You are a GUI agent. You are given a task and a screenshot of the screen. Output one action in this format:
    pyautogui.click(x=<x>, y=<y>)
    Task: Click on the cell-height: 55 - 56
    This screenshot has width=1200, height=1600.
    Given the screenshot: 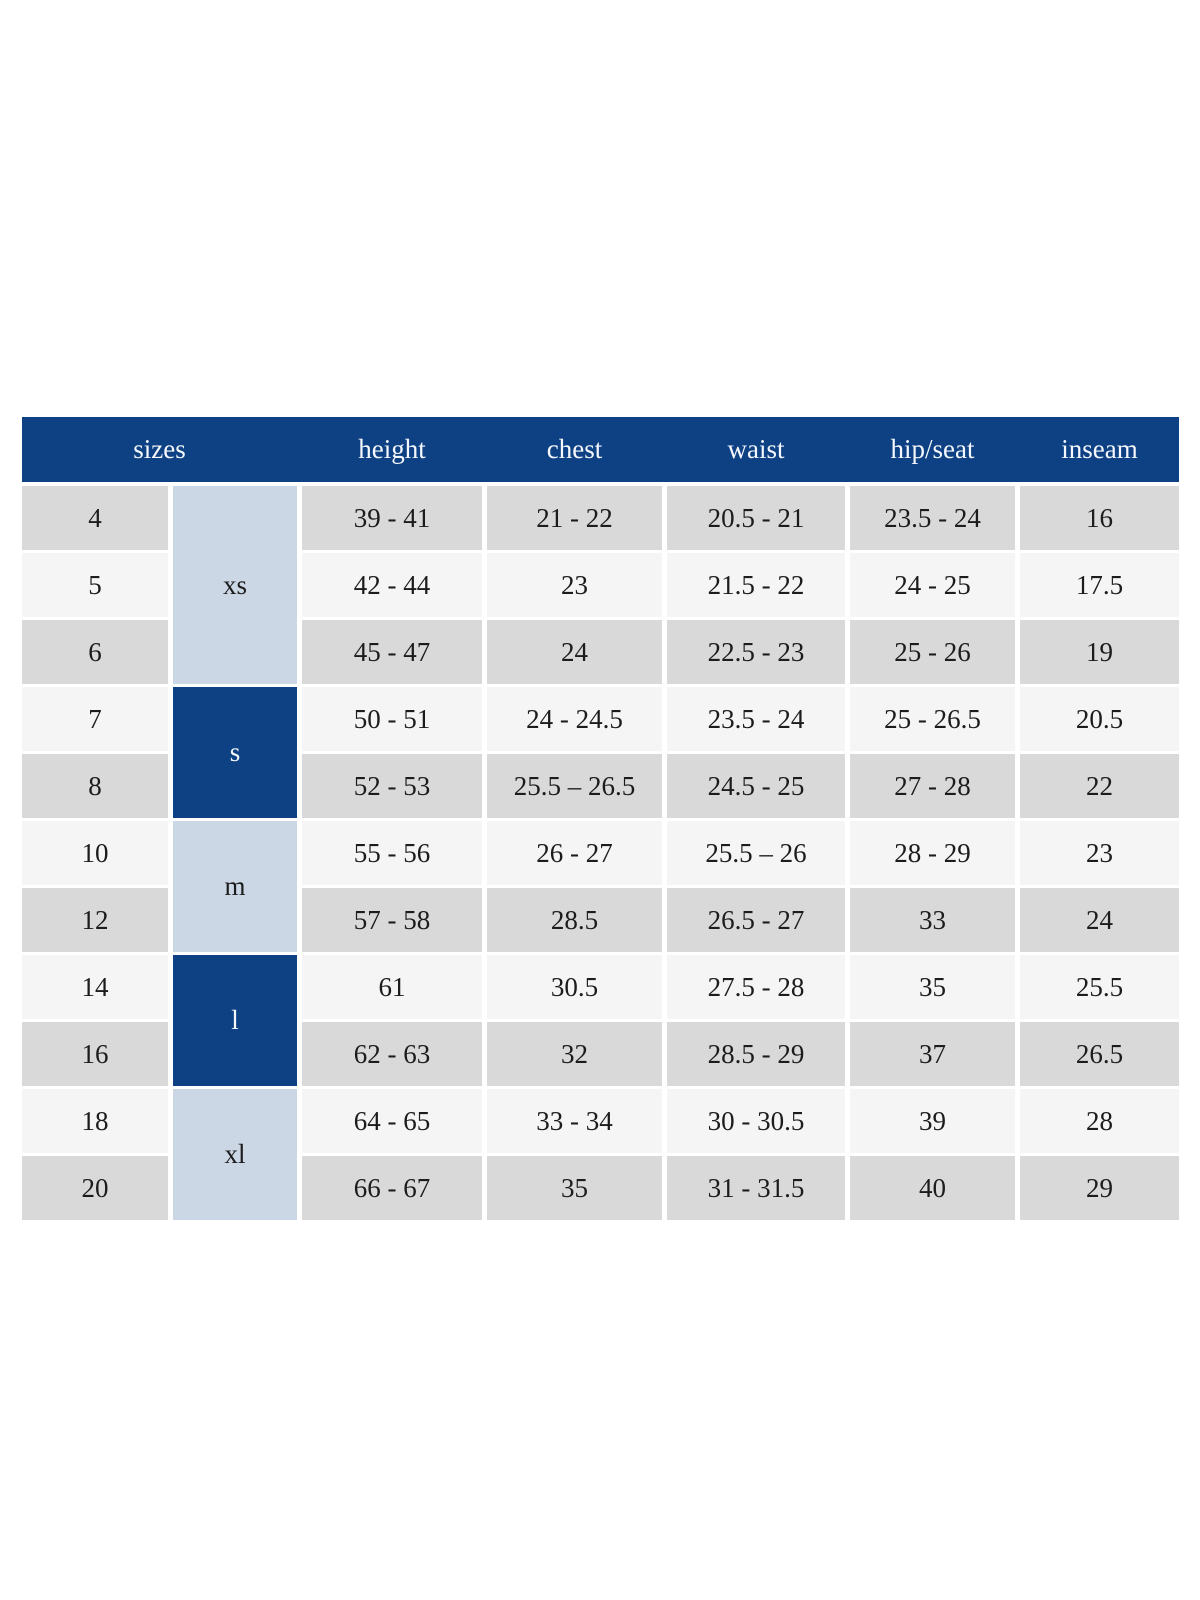 What is the action you would take?
    pyautogui.click(x=392, y=853)
    